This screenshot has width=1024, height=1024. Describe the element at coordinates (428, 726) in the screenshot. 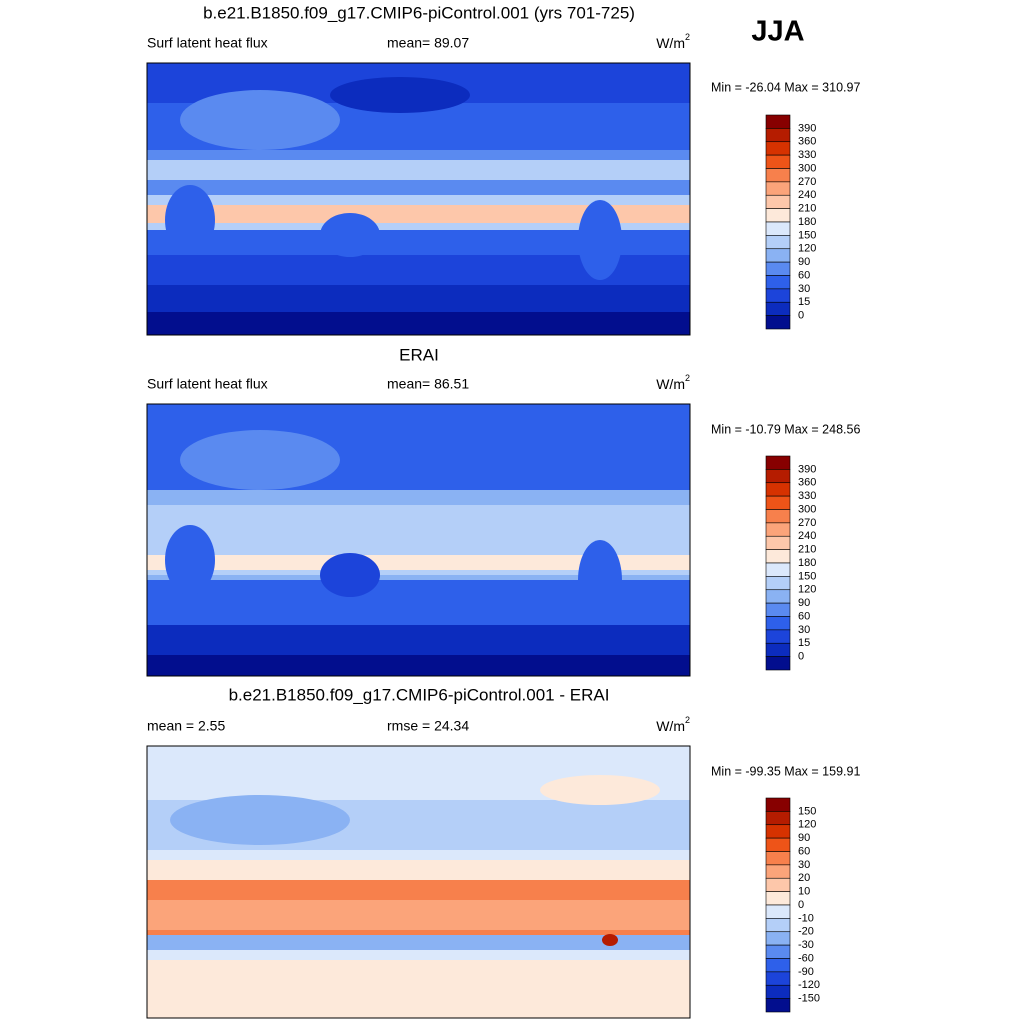

I see `center-label: rmse = 24.34` at that location.